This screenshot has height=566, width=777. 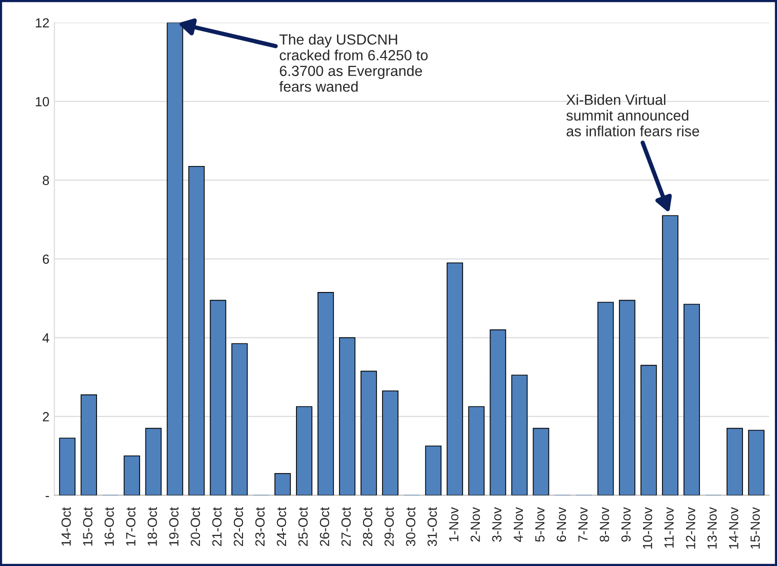 What do you see at coordinates (475, 524) in the screenshot?
I see `x-tick-label: 2-Nov` at bounding box center [475, 524].